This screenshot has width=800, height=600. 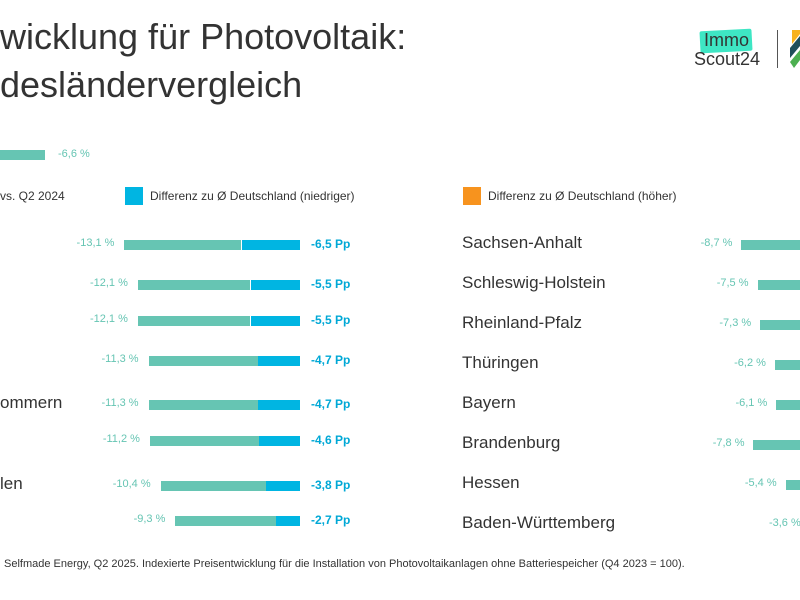 What do you see at coordinates (539, 522) in the screenshot?
I see `state-name: Baden-Württemberg` at bounding box center [539, 522].